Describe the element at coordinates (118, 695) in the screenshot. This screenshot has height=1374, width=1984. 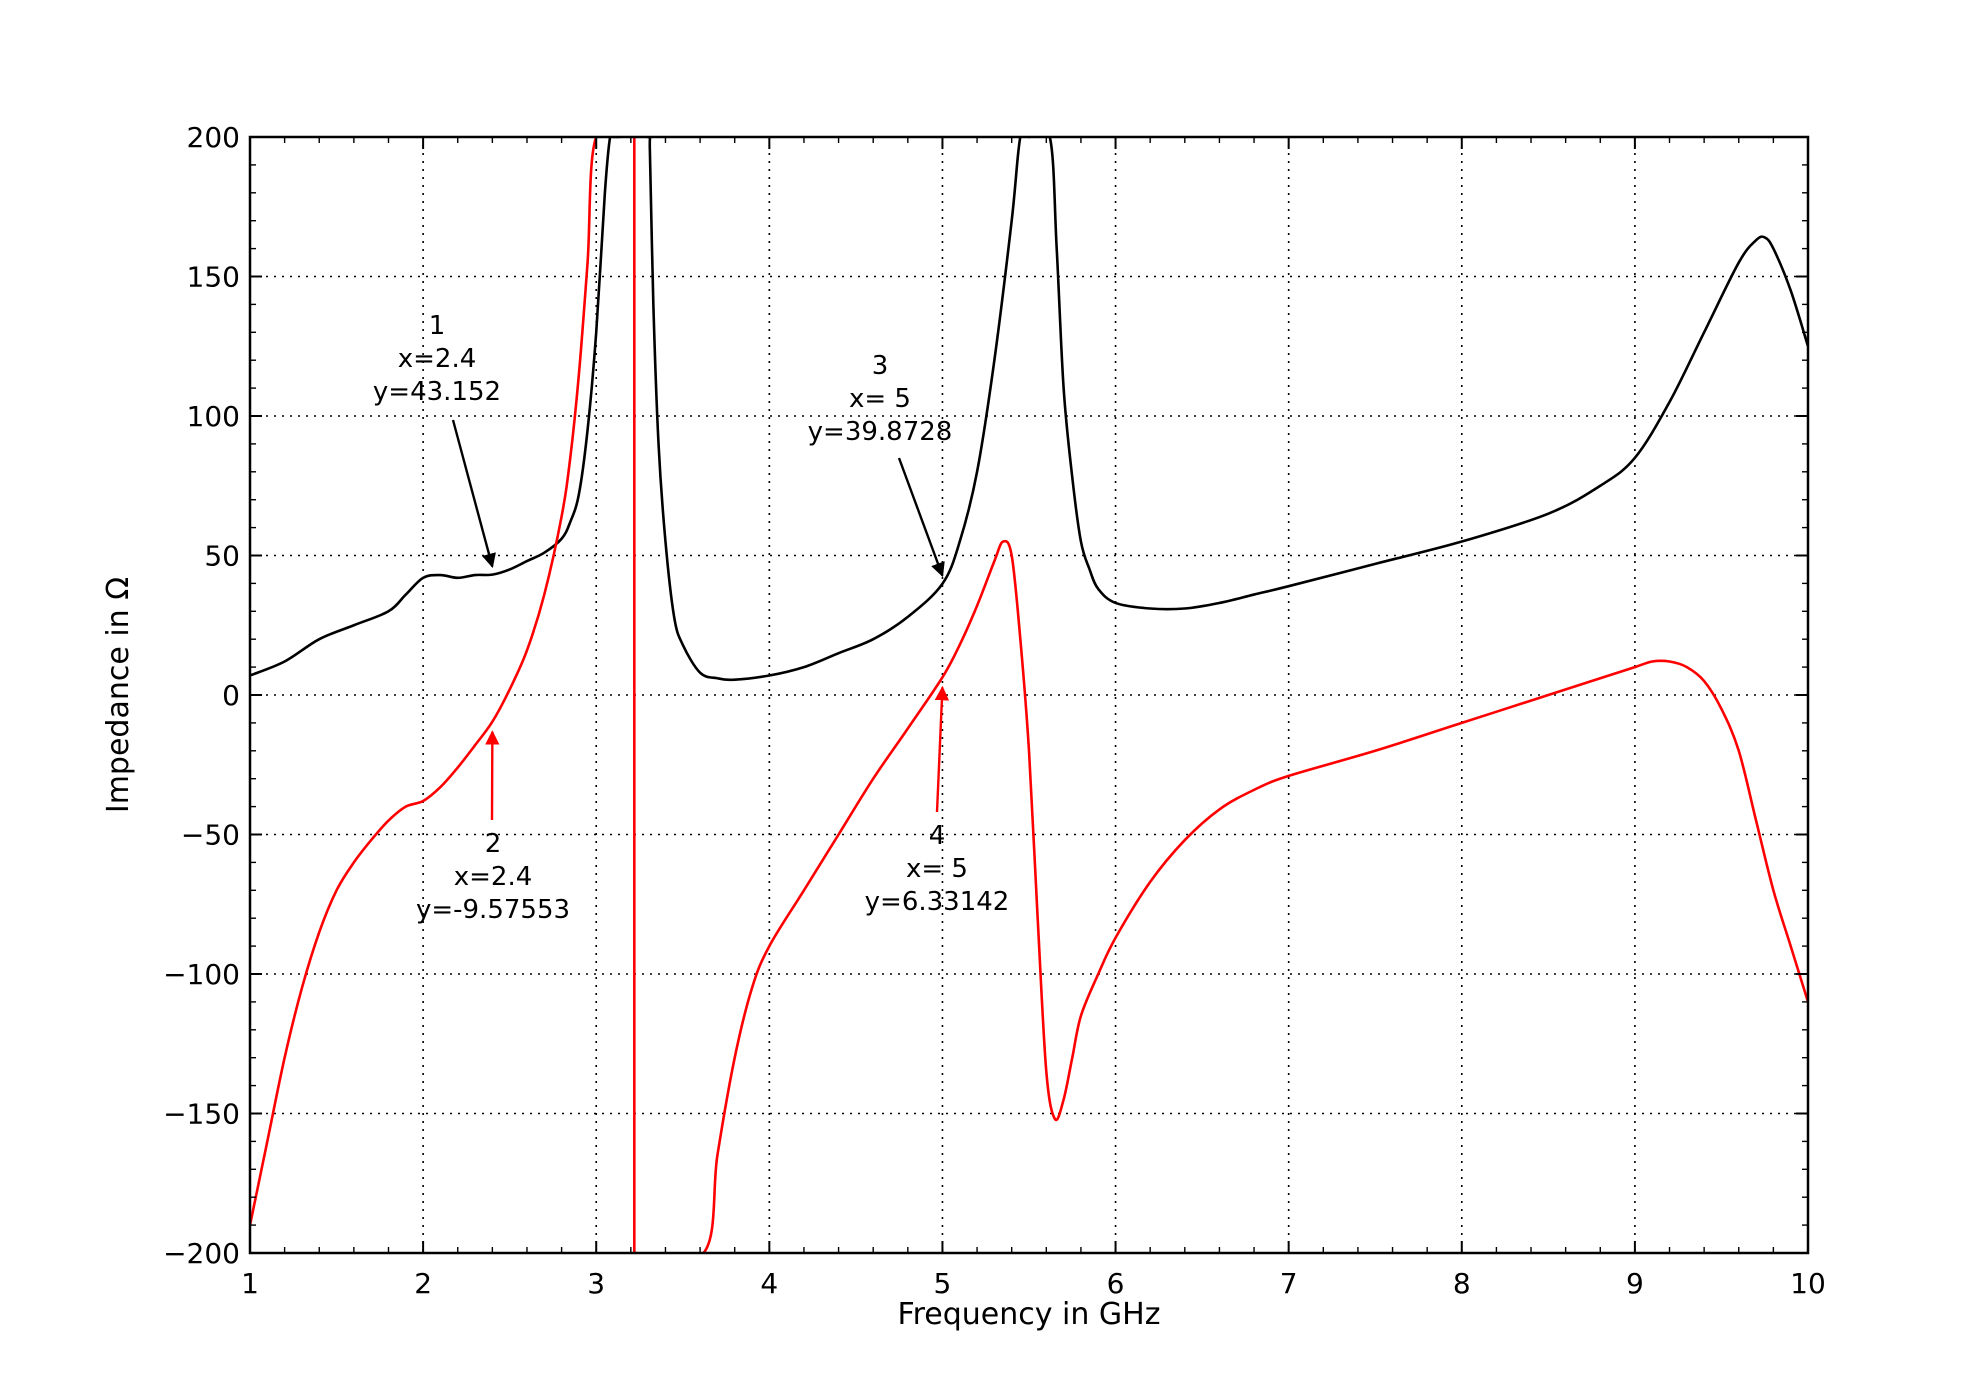
I see `y-axis-label: Impedance in Ω` at that location.